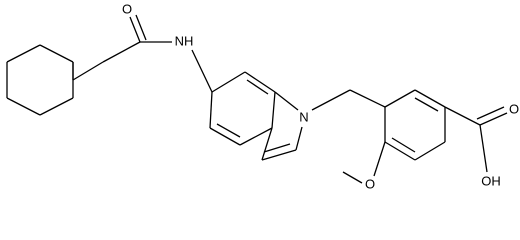 The width and height of the screenshot is (520, 240). I want to click on atom-label: OH, so click(491, 180).